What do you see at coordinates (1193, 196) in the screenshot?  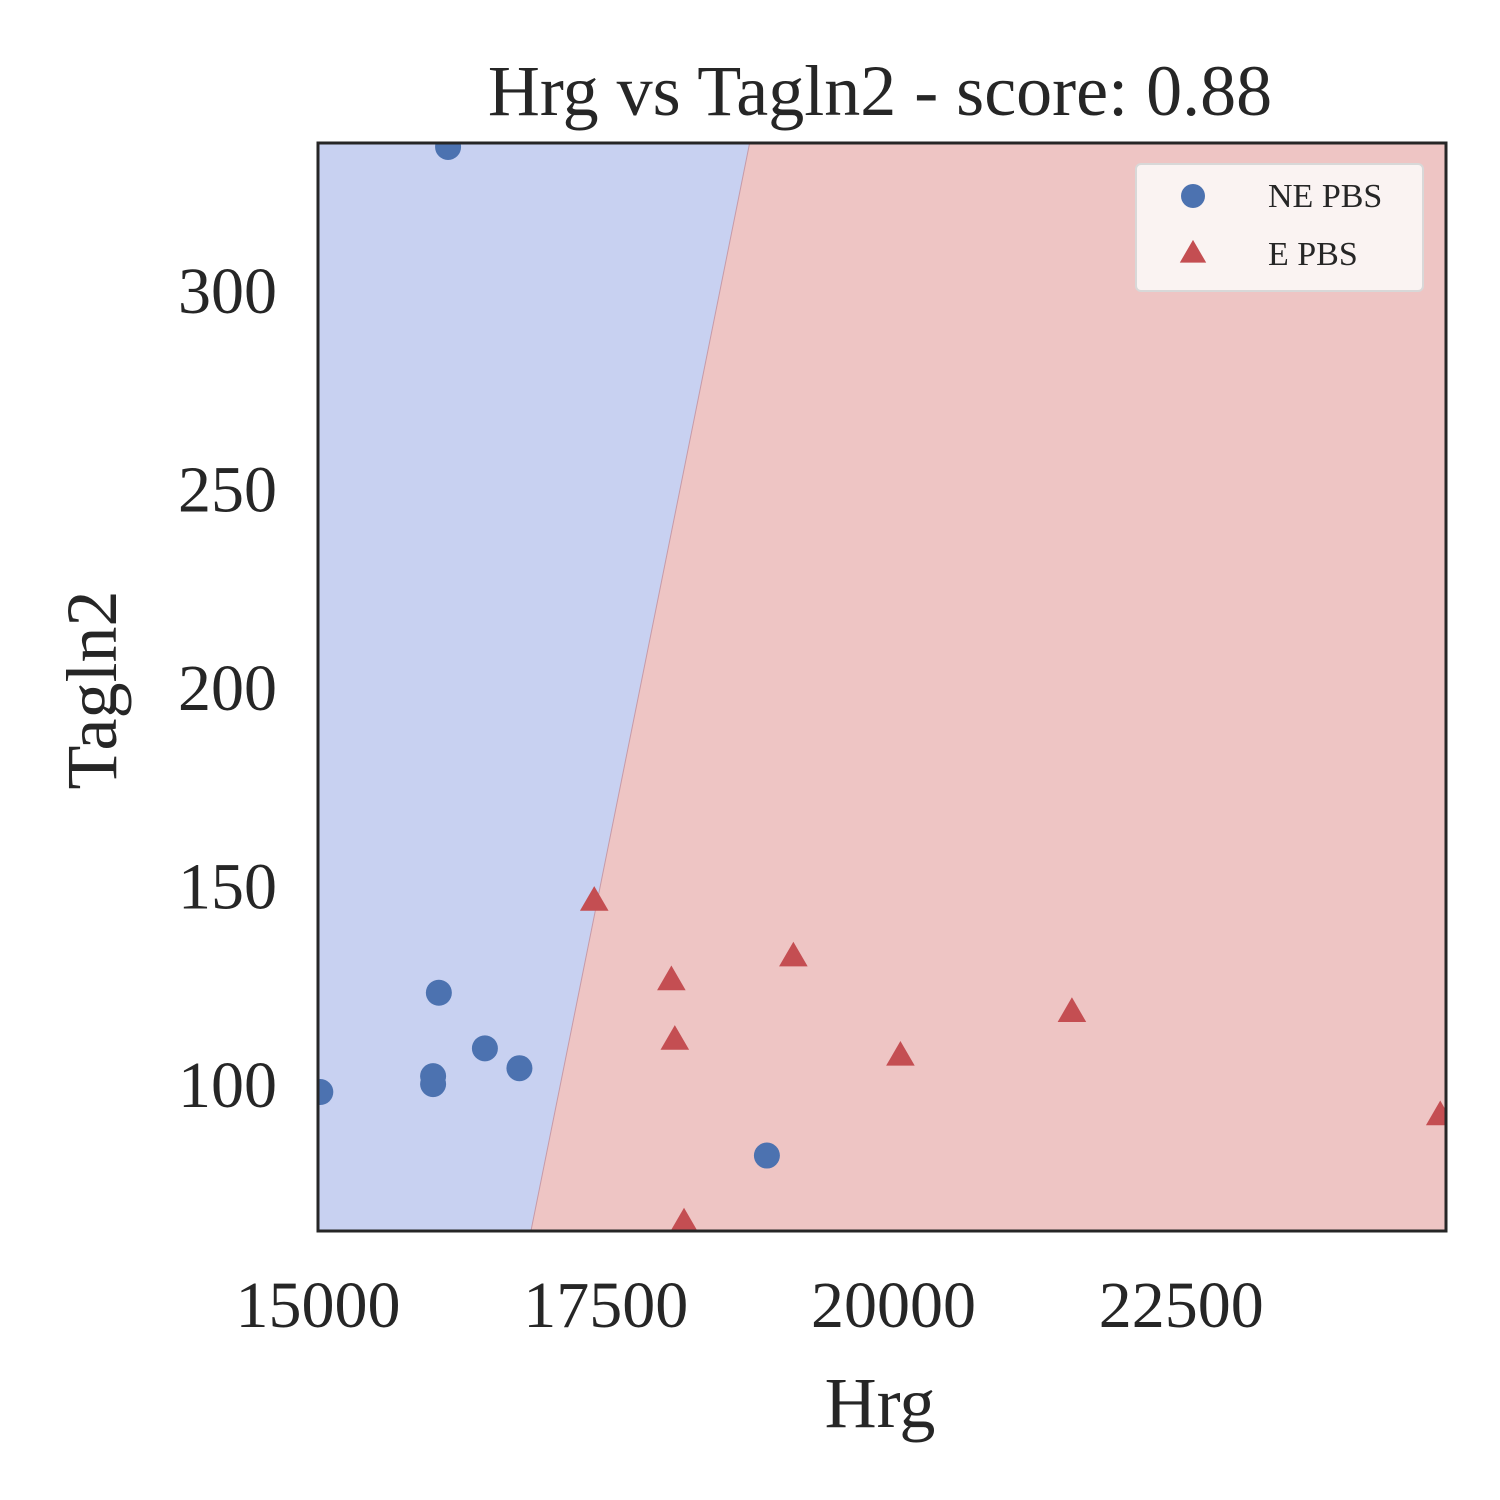 I see `legend-marker-ne-pbs` at bounding box center [1193, 196].